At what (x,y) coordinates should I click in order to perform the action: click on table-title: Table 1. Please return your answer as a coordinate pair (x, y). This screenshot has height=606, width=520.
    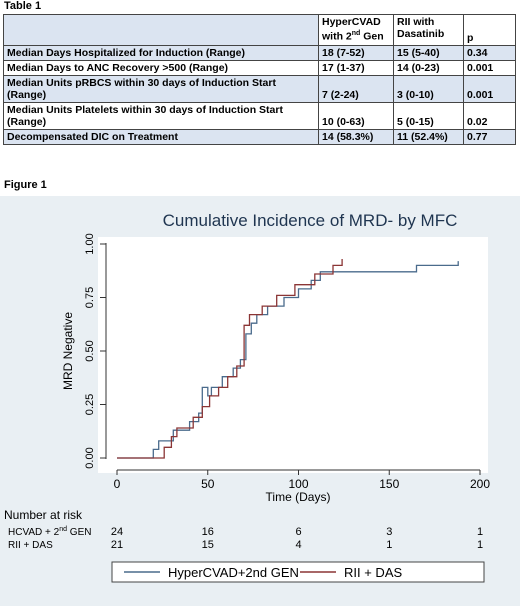
    Looking at the image, I should click on (23, 6).